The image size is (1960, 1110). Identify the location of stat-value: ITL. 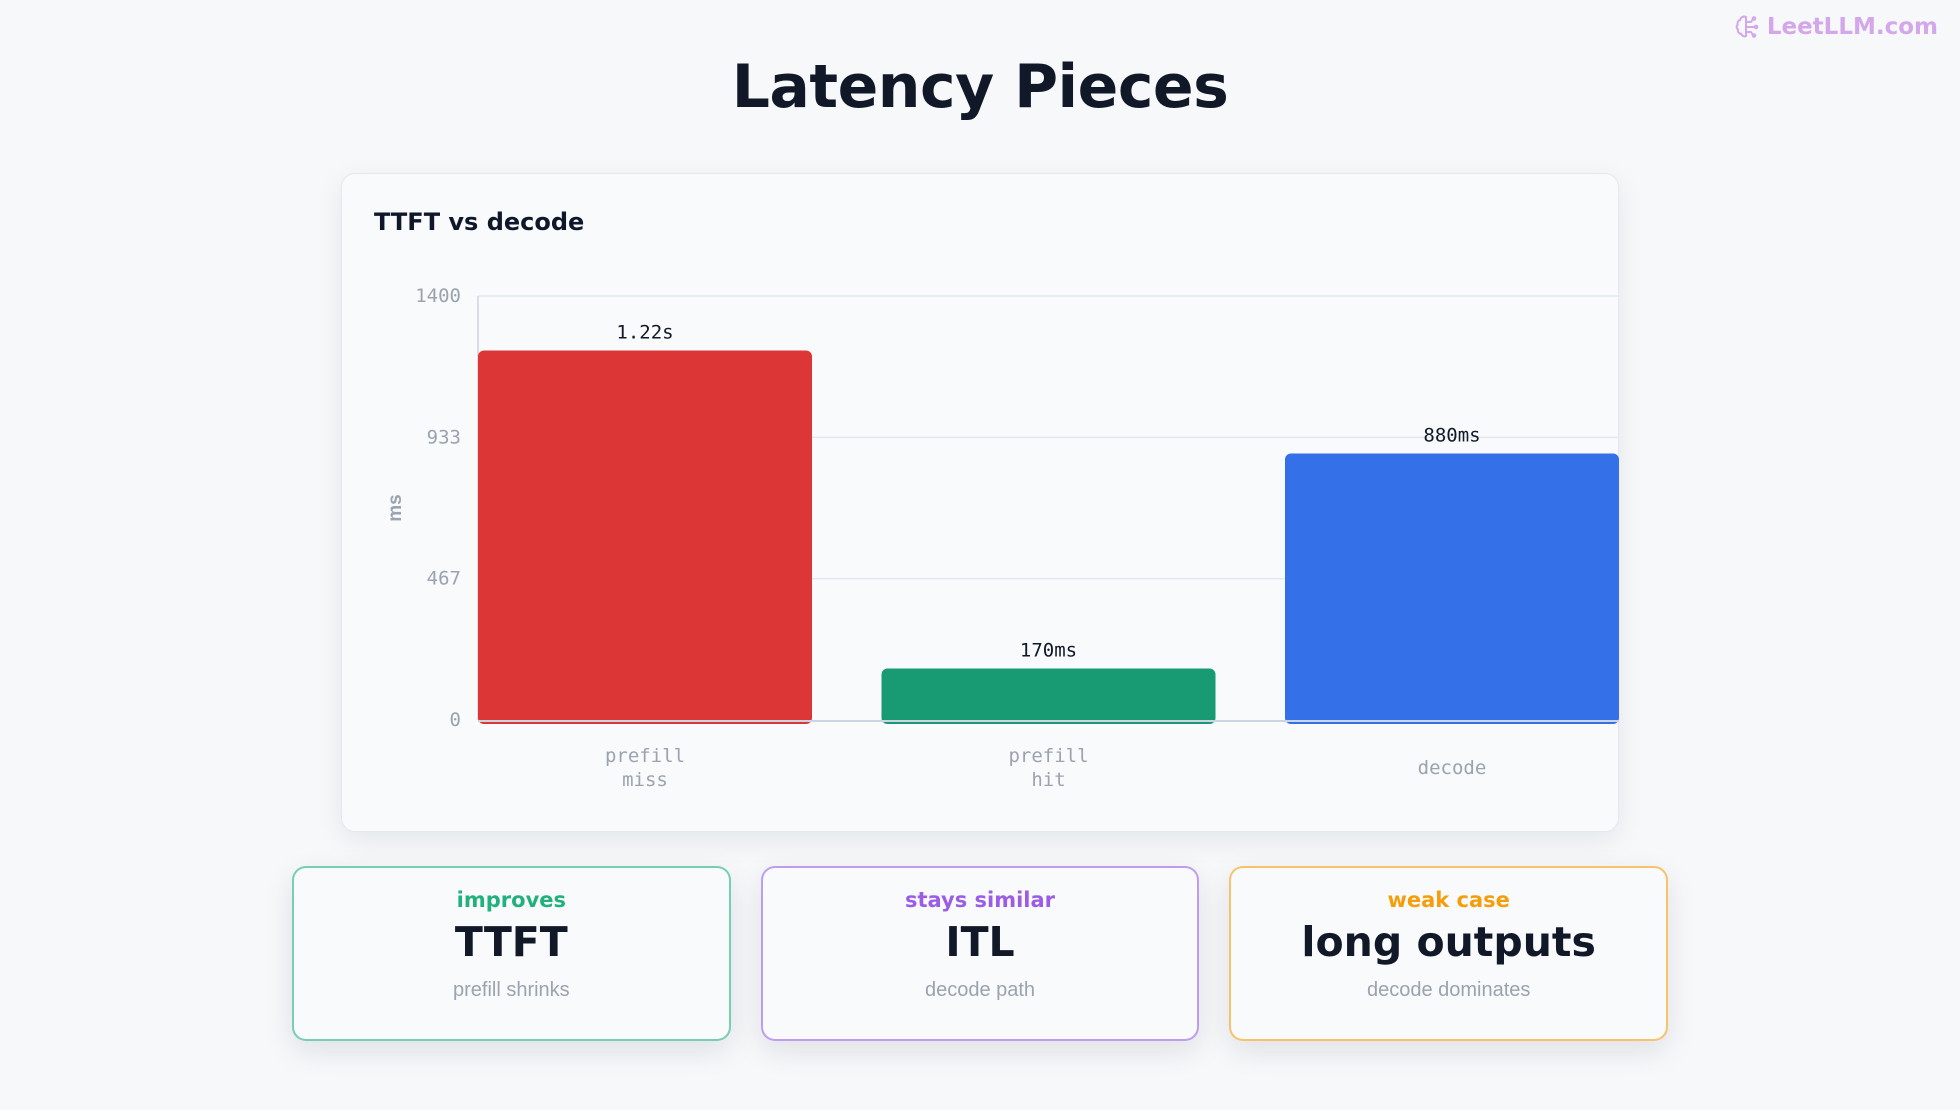
(980, 942).